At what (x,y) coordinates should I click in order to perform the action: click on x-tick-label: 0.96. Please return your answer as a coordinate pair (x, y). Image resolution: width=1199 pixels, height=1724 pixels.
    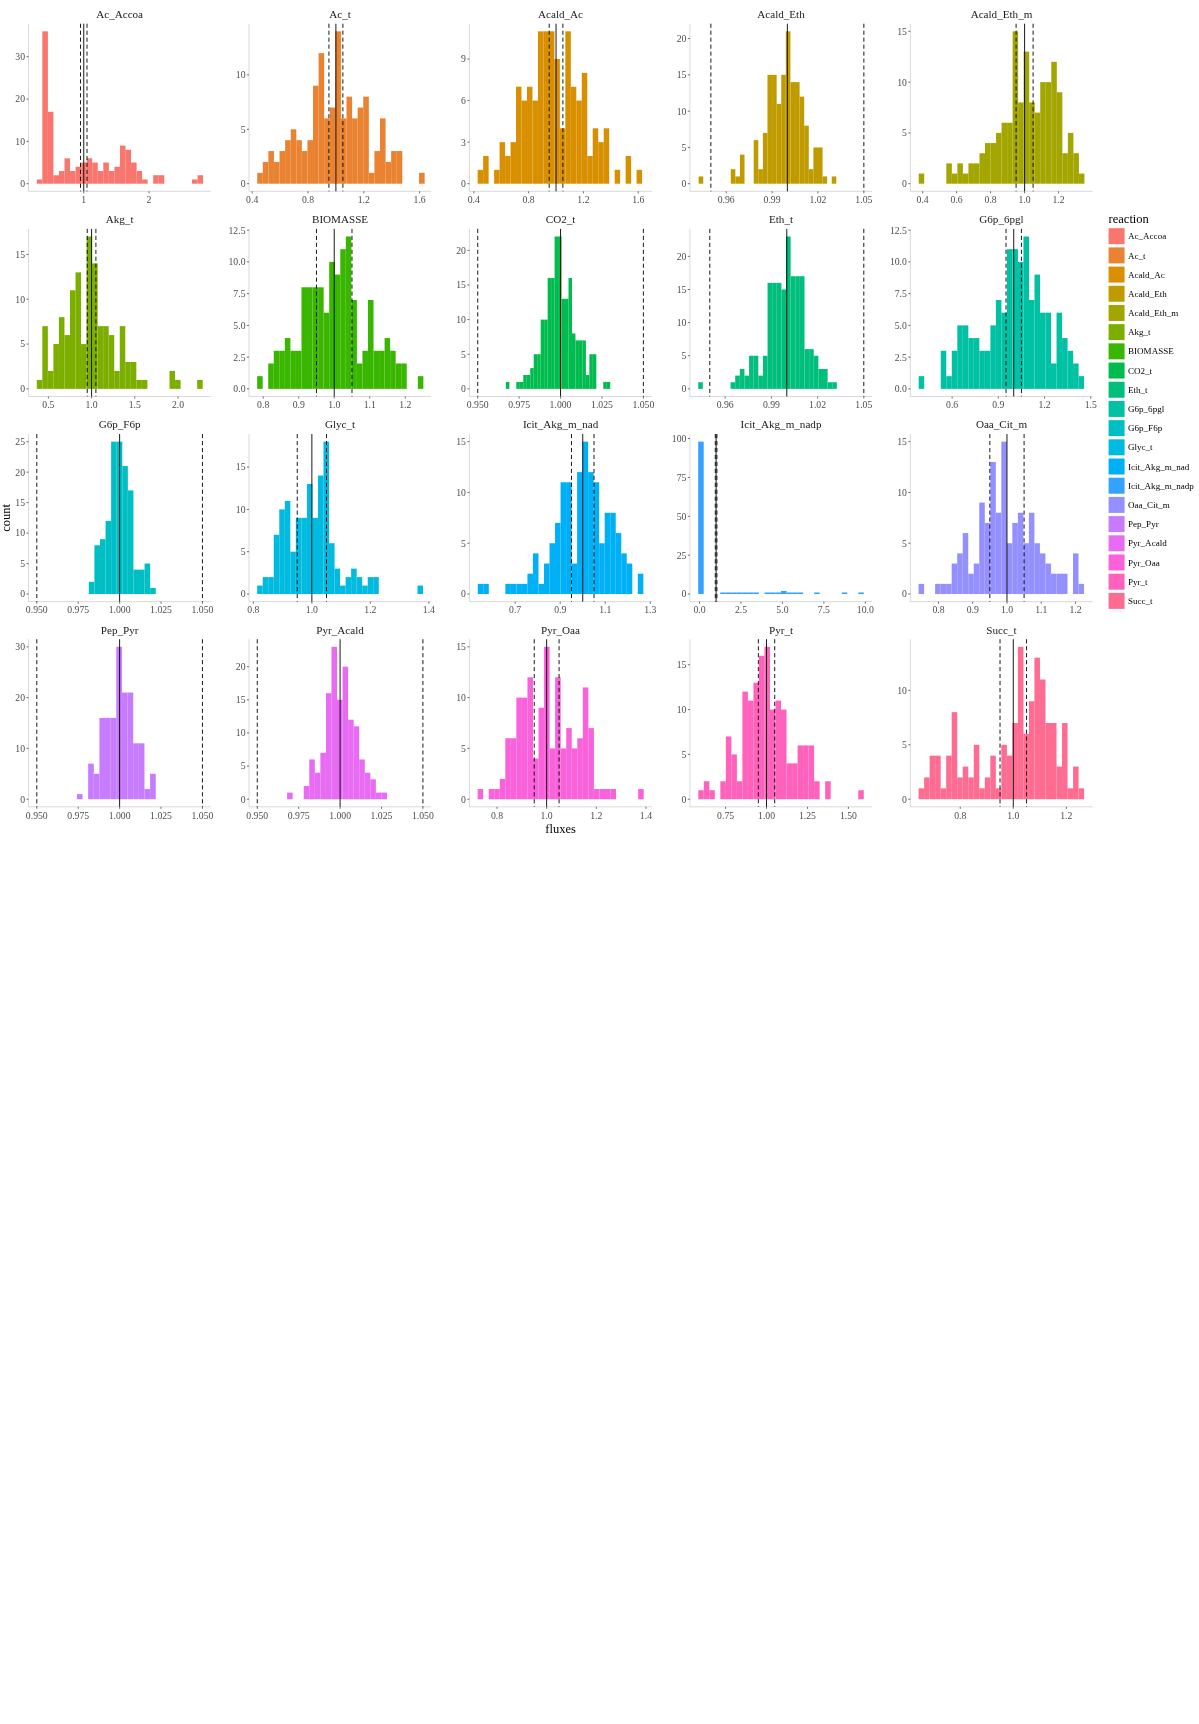
    Looking at the image, I should click on (726, 200).